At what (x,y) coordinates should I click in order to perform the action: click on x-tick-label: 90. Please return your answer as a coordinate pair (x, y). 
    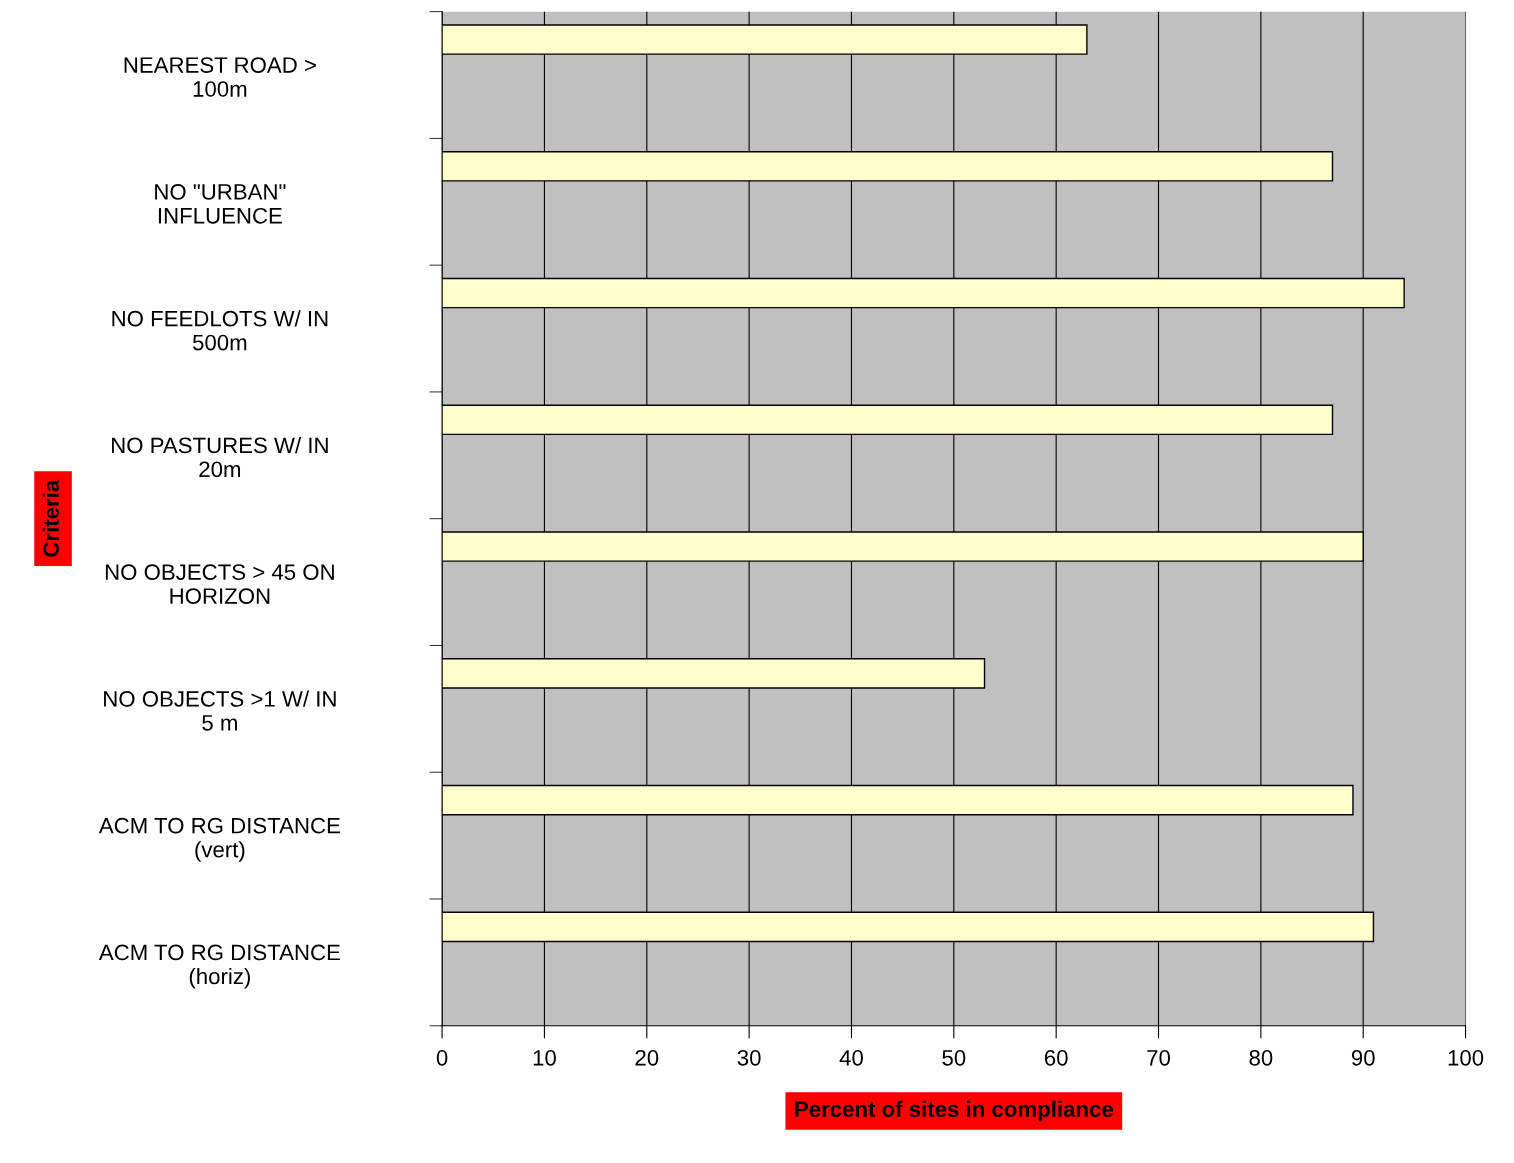
    Looking at the image, I should click on (1363, 1057).